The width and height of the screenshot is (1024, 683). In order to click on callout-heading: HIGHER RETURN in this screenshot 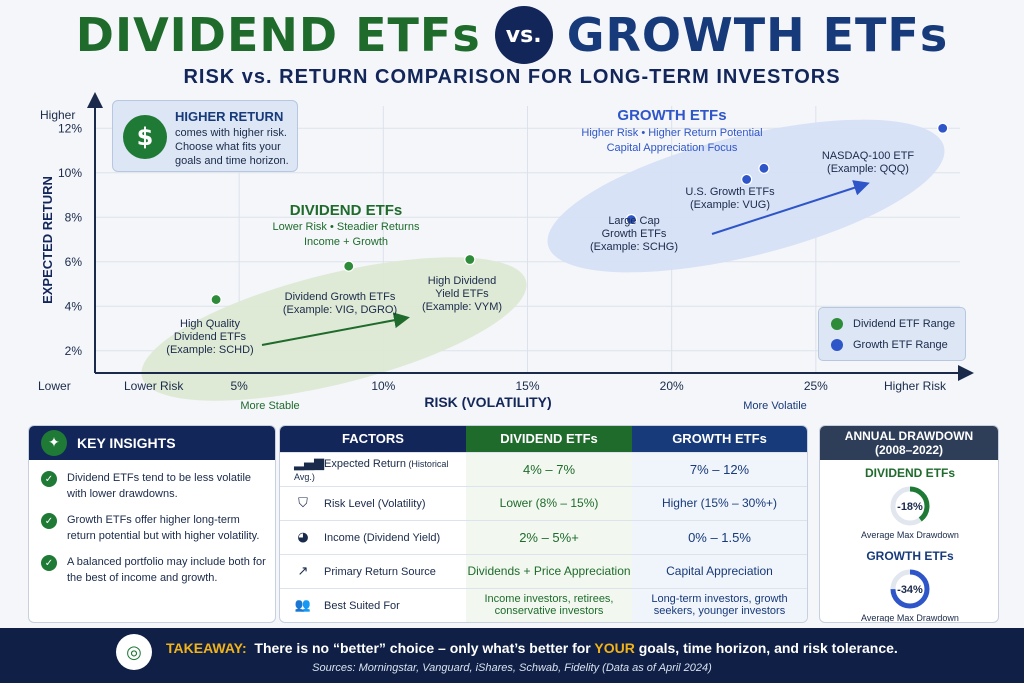, I will do `click(229, 116)`.